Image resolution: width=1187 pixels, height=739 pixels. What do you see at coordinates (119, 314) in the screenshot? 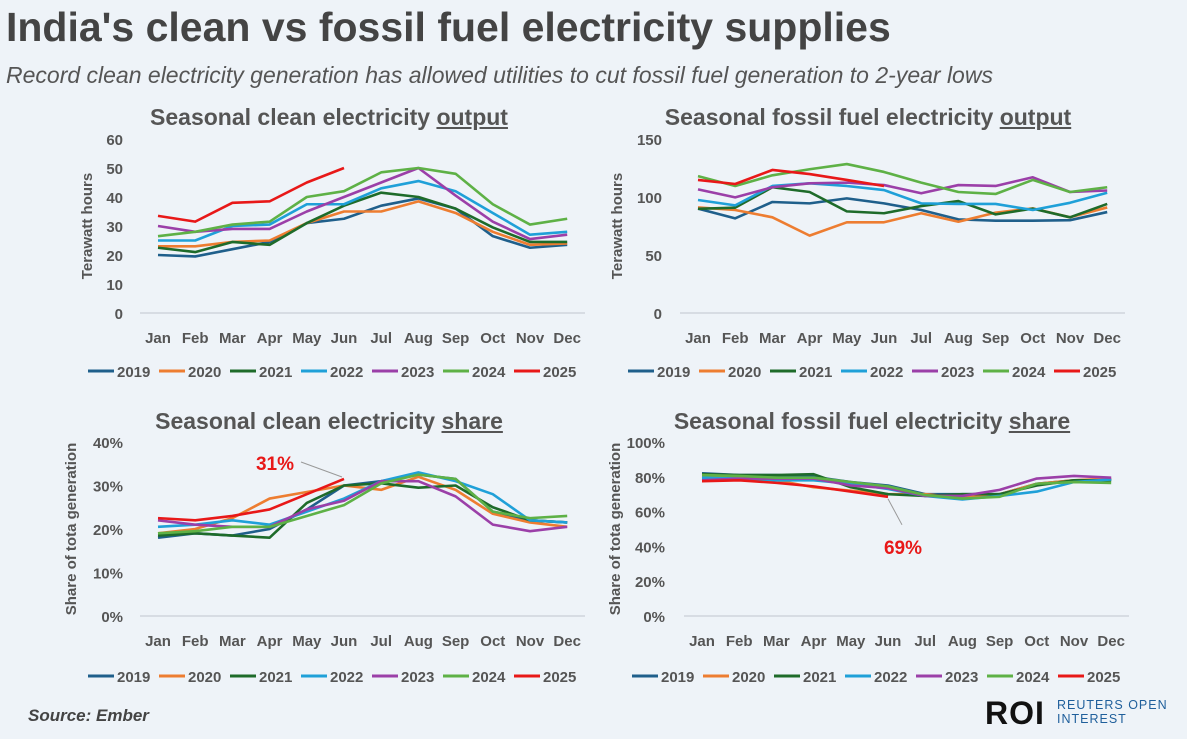
I see `y-tick-label: 0` at bounding box center [119, 314].